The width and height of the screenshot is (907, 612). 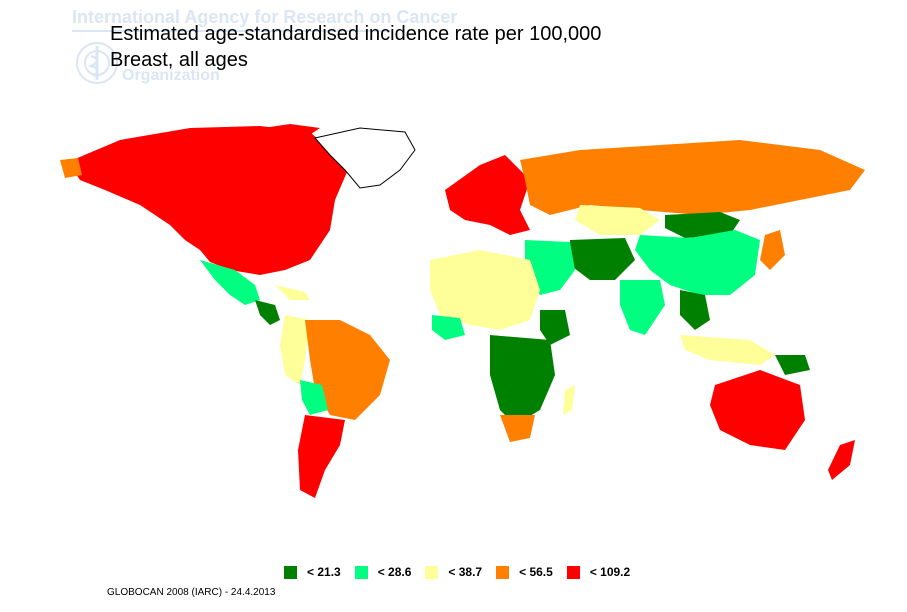 What do you see at coordinates (485, 290) in the screenshot?
I see `region-north-africa` at bounding box center [485, 290].